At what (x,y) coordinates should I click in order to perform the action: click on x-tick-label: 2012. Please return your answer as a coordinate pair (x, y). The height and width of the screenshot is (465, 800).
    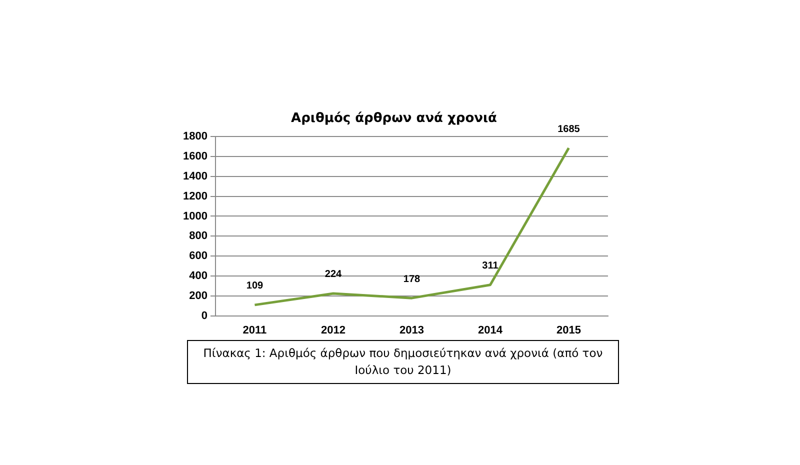
    Looking at the image, I should click on (333, 330).